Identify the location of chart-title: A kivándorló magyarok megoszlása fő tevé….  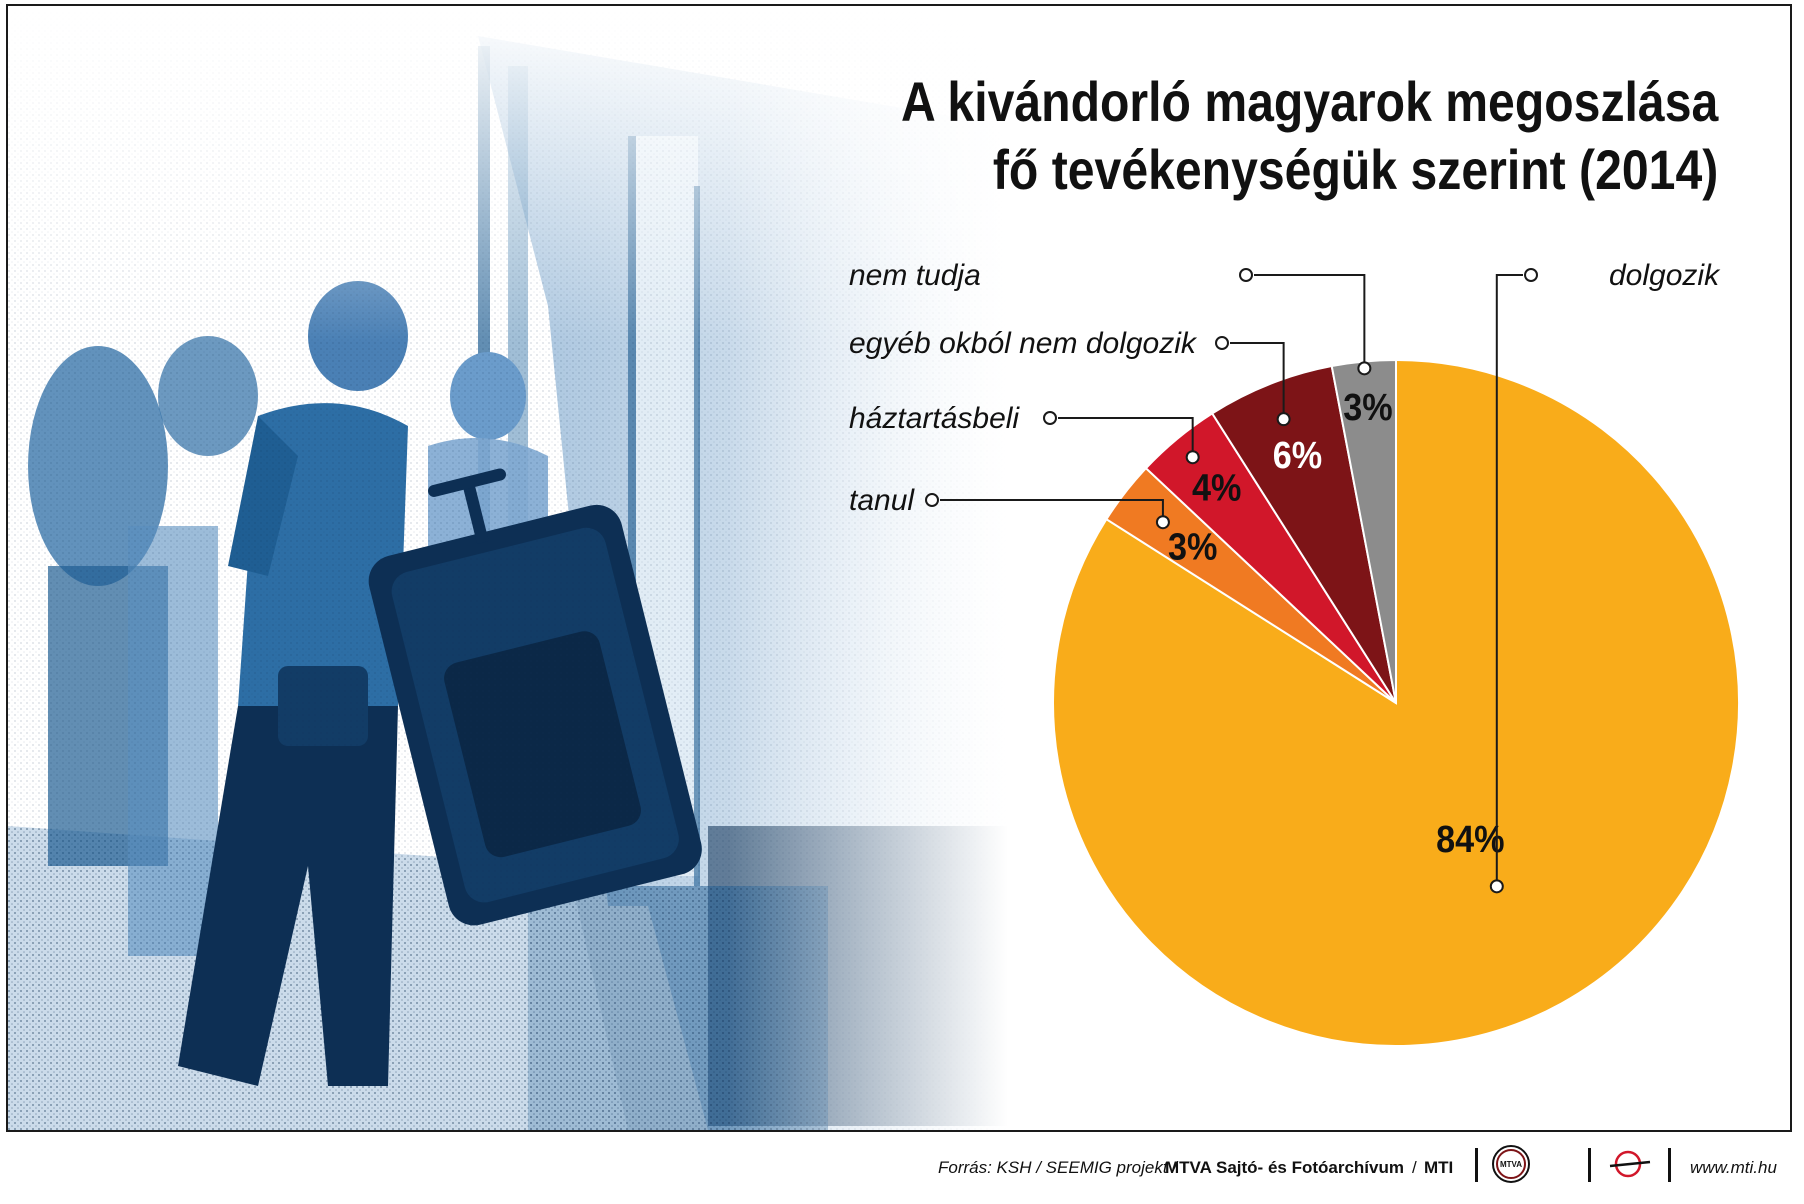
(1309, 136).